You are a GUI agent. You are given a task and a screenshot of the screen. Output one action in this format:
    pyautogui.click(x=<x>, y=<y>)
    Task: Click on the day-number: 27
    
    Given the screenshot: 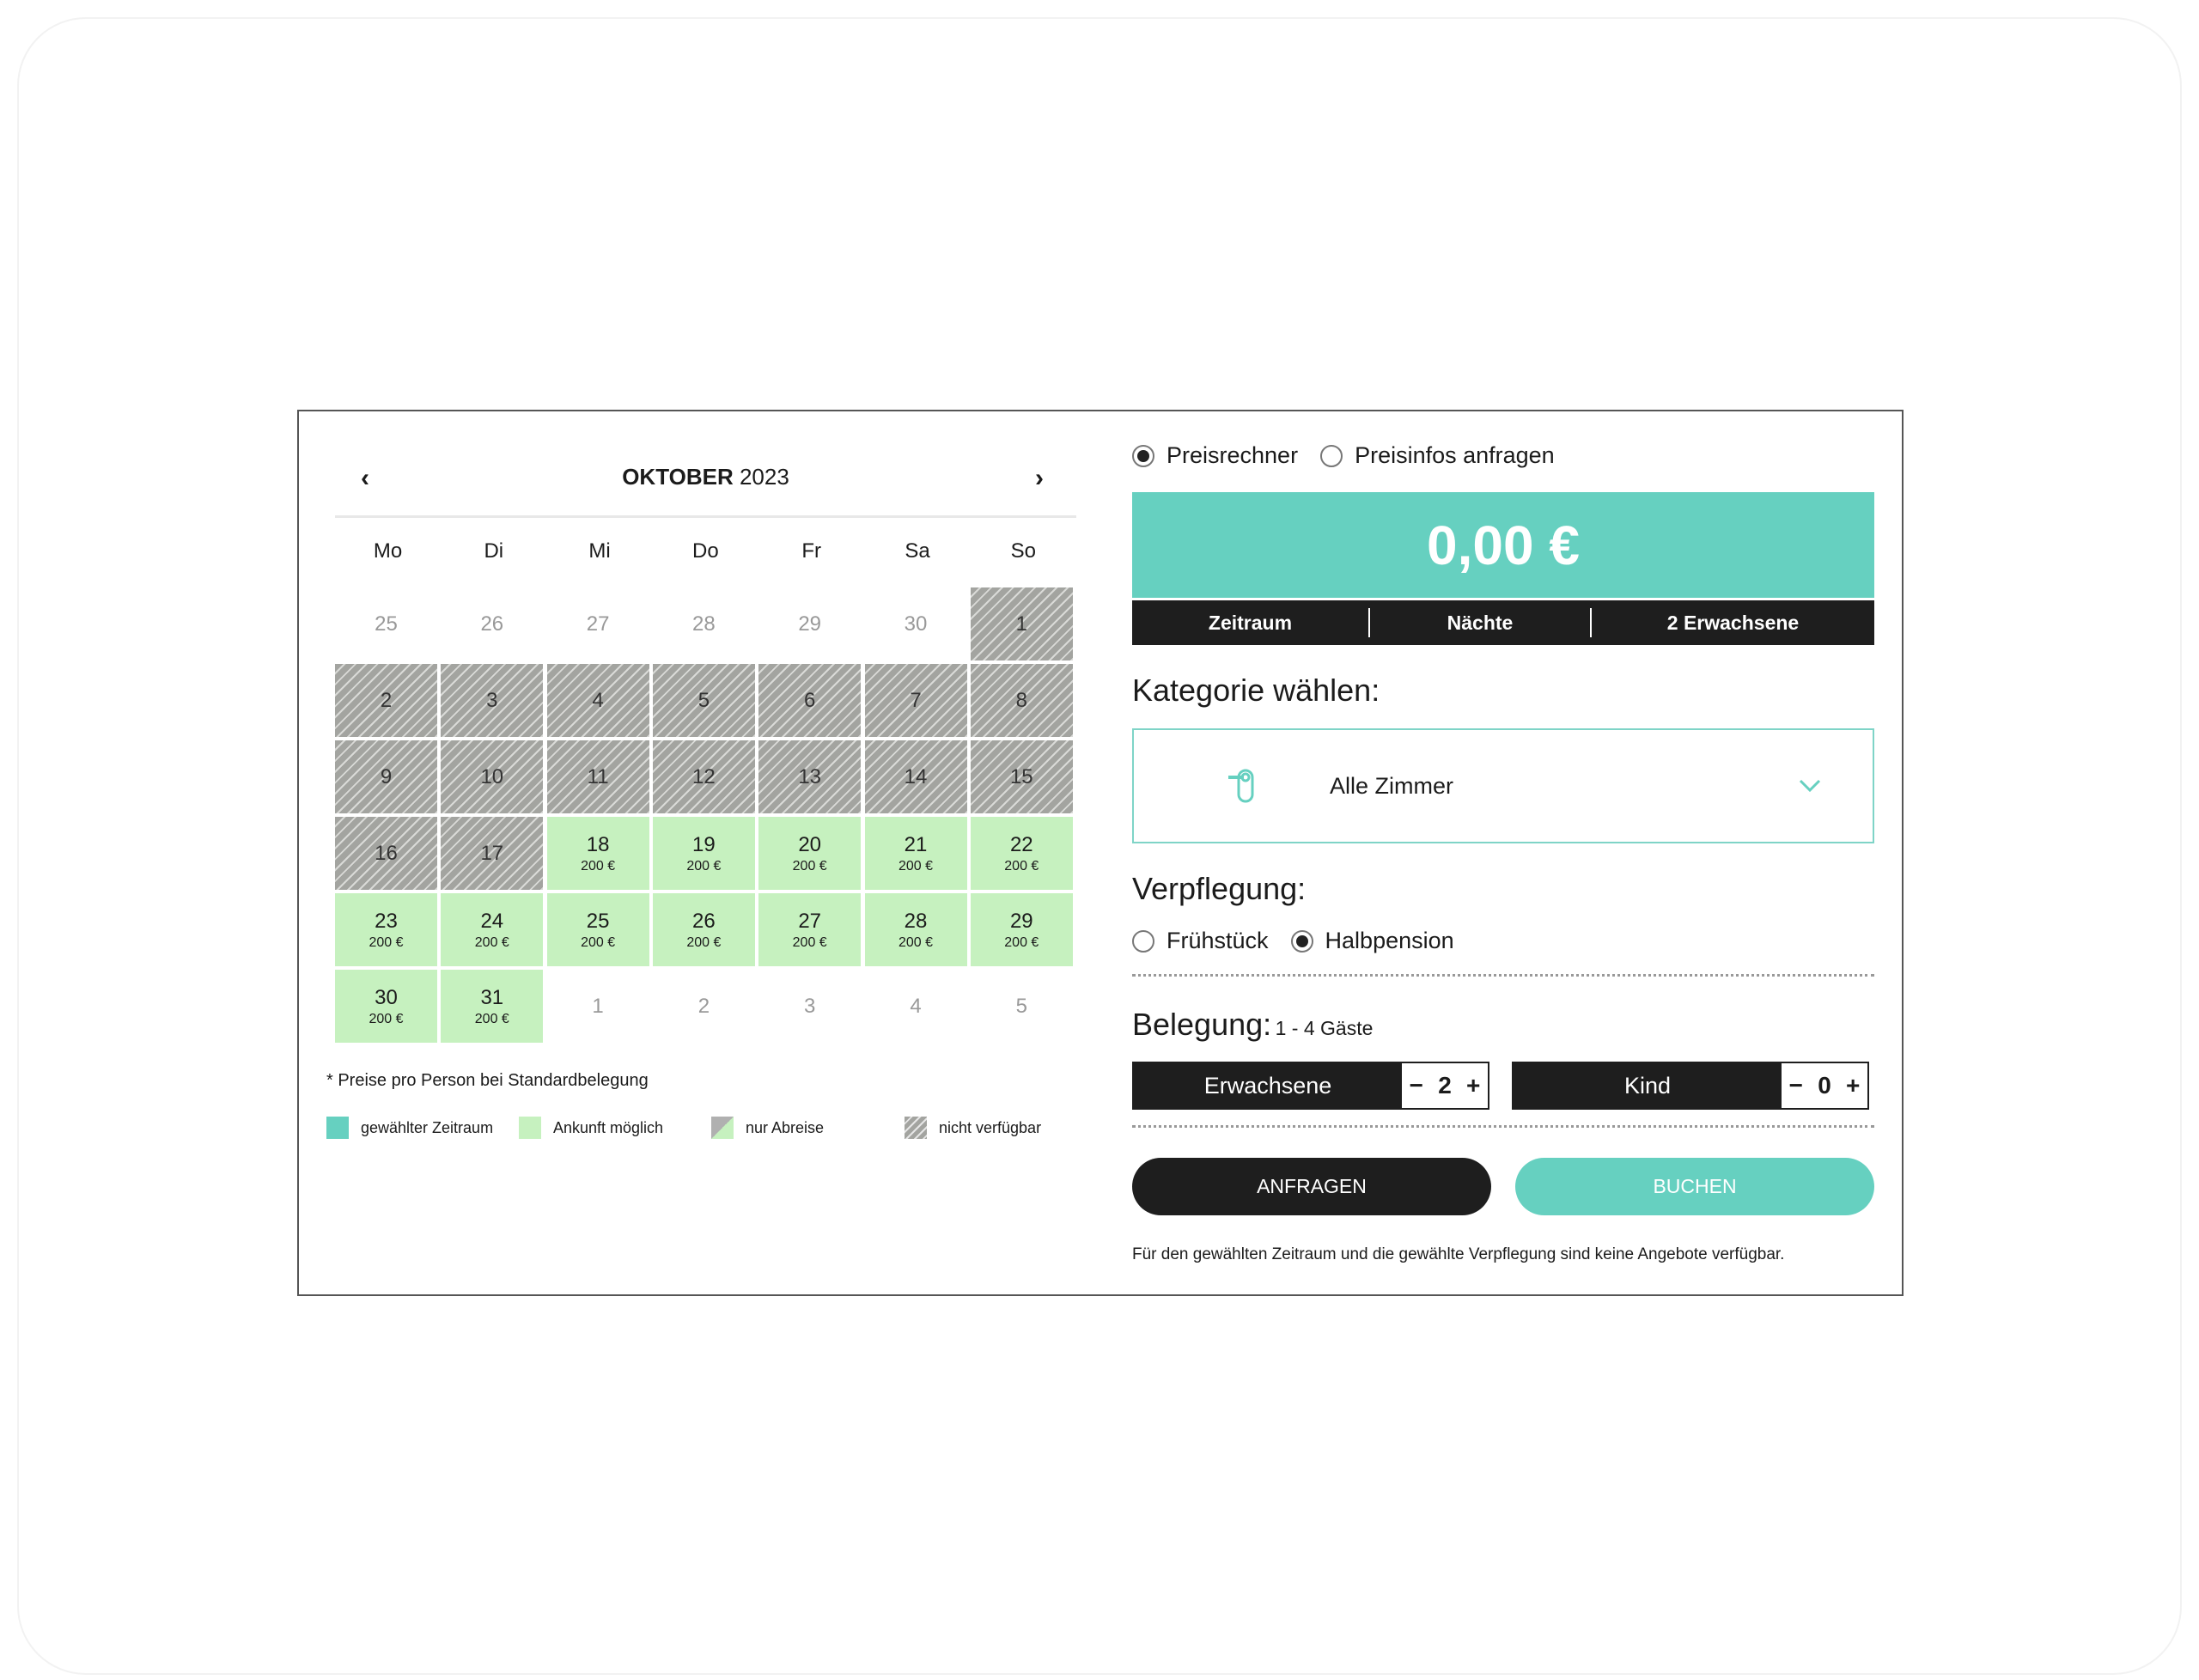 What is the action you would take?
    pyautogui.click(x=810, y=921)
    